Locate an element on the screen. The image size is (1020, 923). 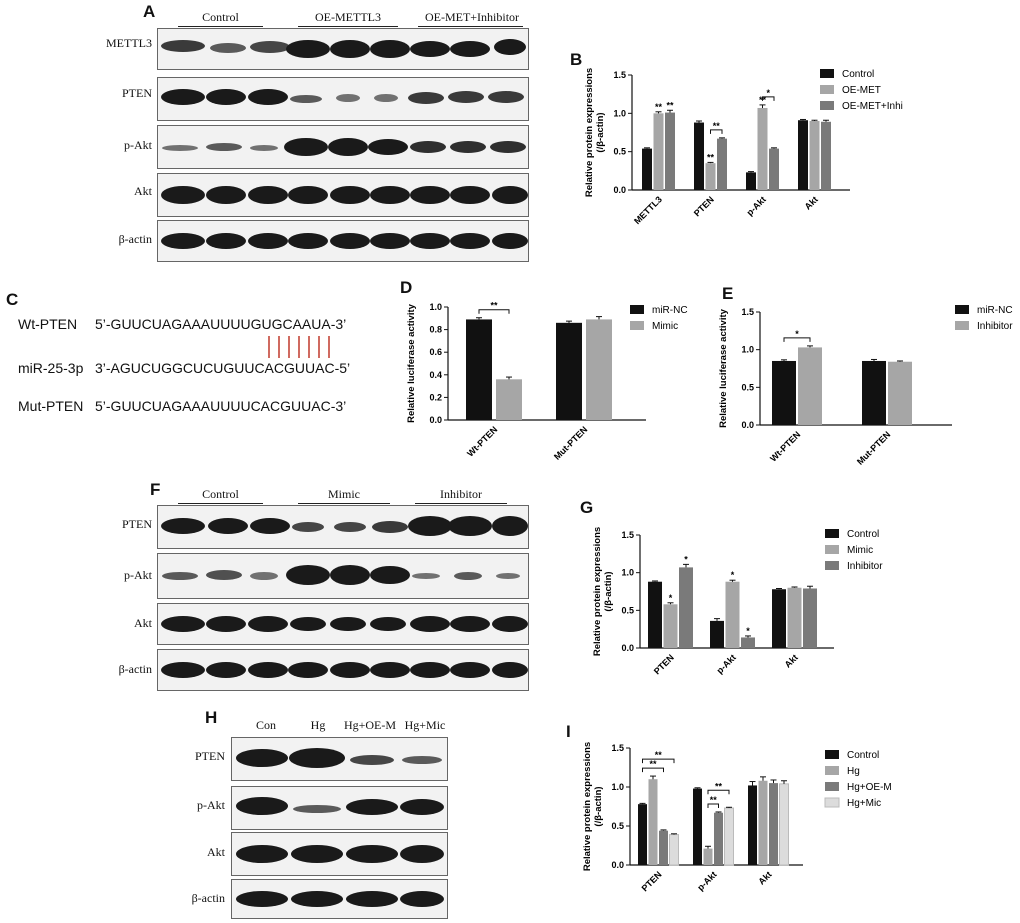
blot-strip-beta-actin is located at coordinates (343, 670).